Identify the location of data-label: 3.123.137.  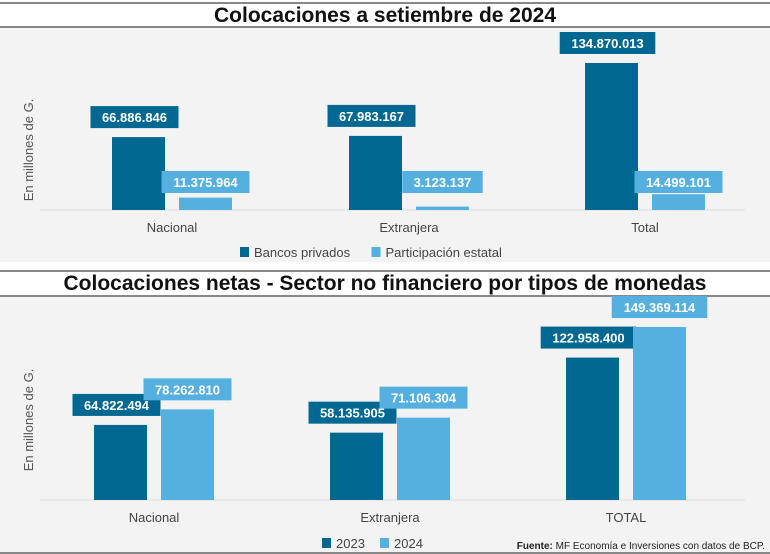
(443, 182).